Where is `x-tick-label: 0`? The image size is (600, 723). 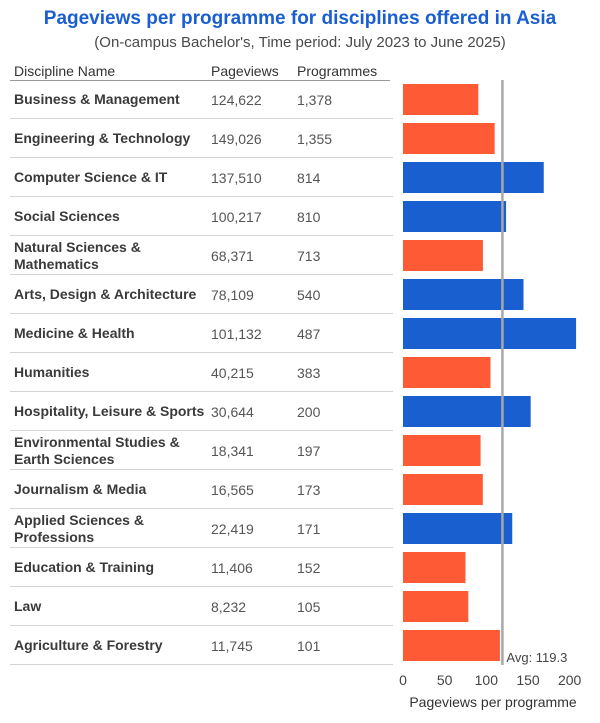
x-tick-label: 0 is located at coordinates (403, 680).